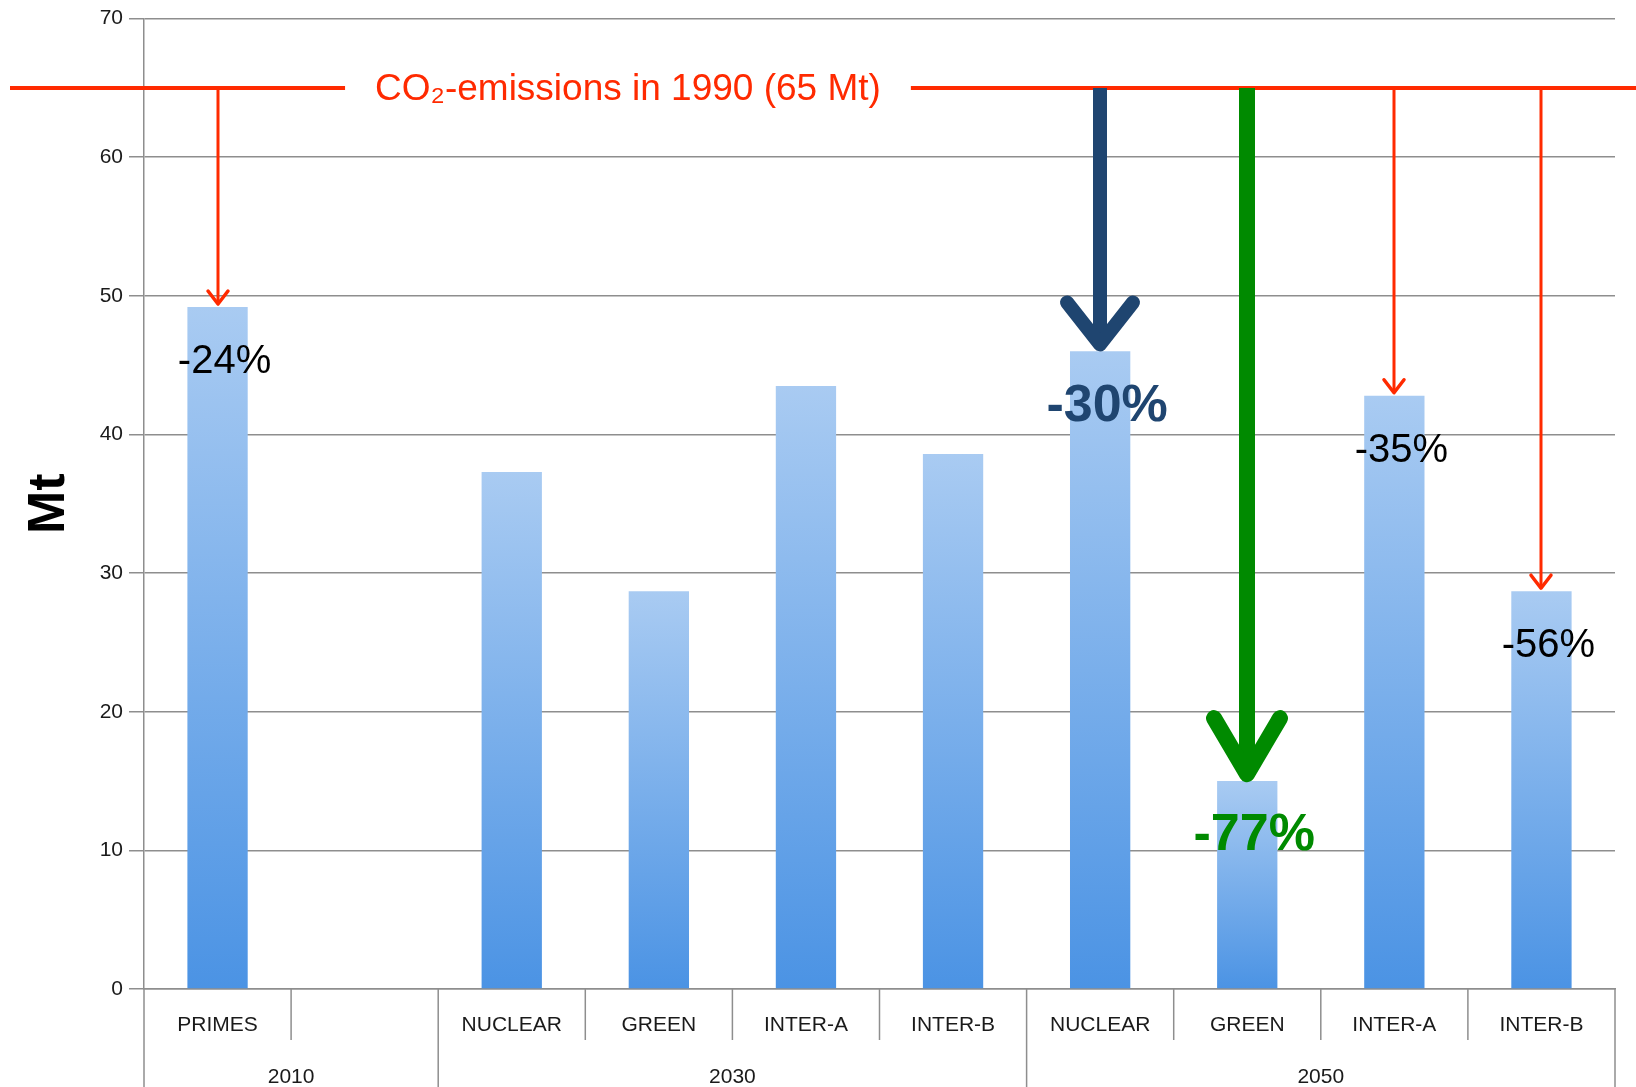 This screenshot has height=1087, width=1636. I want to click on ref-line-label: CO₂-emissions in 1990 (65 Mt), so click(628, 88).